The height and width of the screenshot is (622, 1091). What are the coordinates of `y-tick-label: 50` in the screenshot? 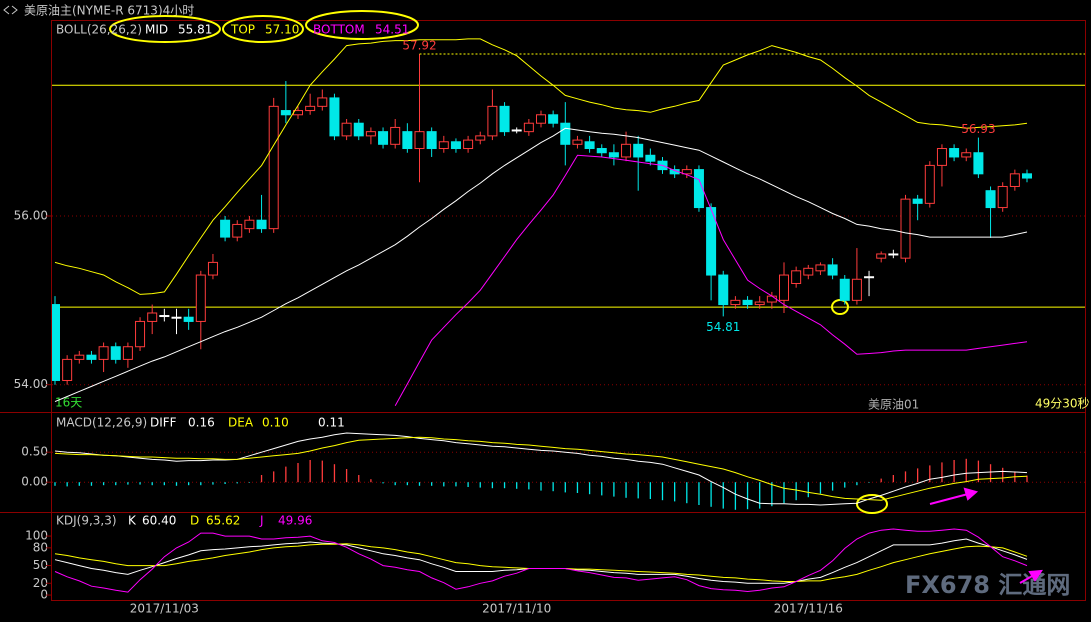 It's located at (40, 565).